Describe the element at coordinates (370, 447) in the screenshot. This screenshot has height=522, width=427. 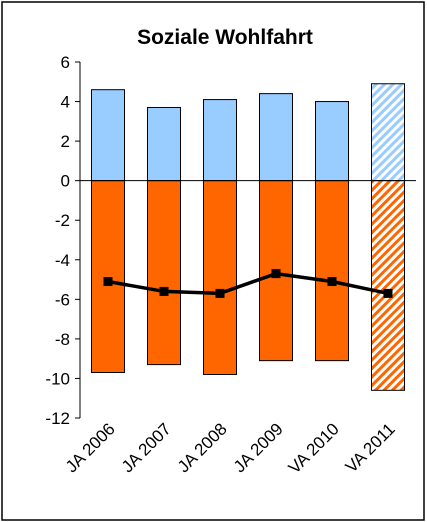
I see `x-tick-label: VA 2011` at that location.